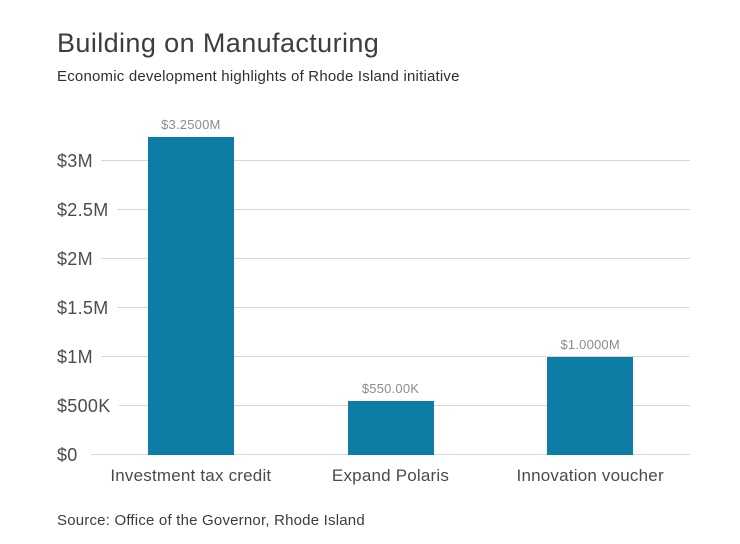  Describe the element at coordinates (390, 389) in the screenshot. I see `bar-value-label: $550.00K` at that location.